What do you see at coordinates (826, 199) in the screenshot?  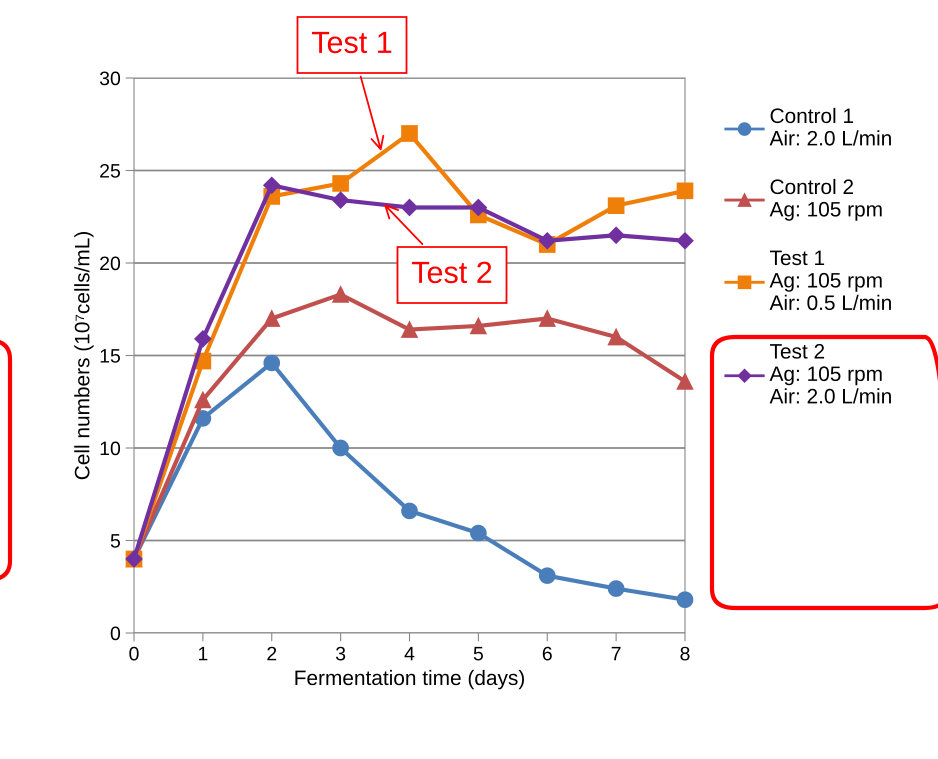 I see `legend-label: Control 2 Ag: 105 rpm` at bounding box center [826, 199].